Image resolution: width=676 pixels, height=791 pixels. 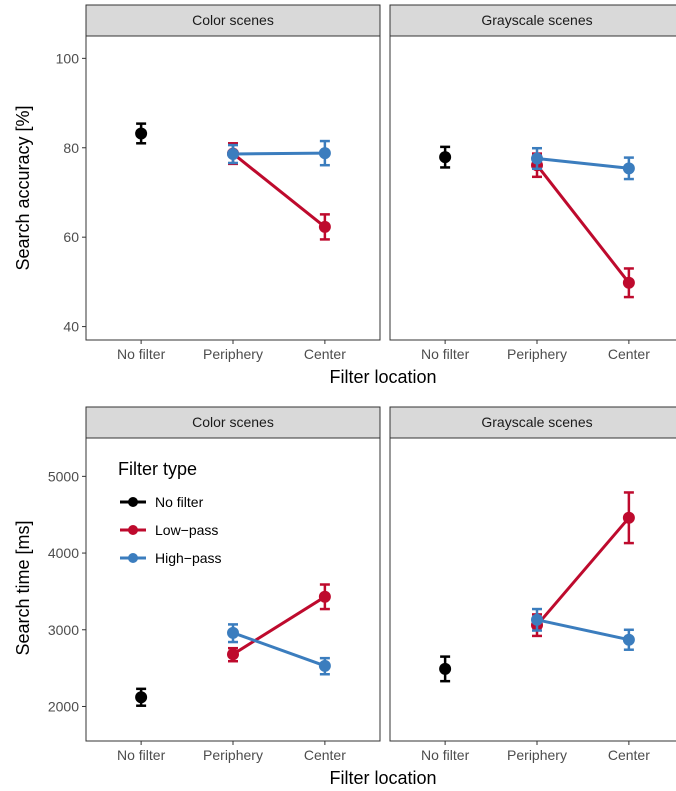 I want to click on y-tick-label: 3000, so click(x=63, y=630).